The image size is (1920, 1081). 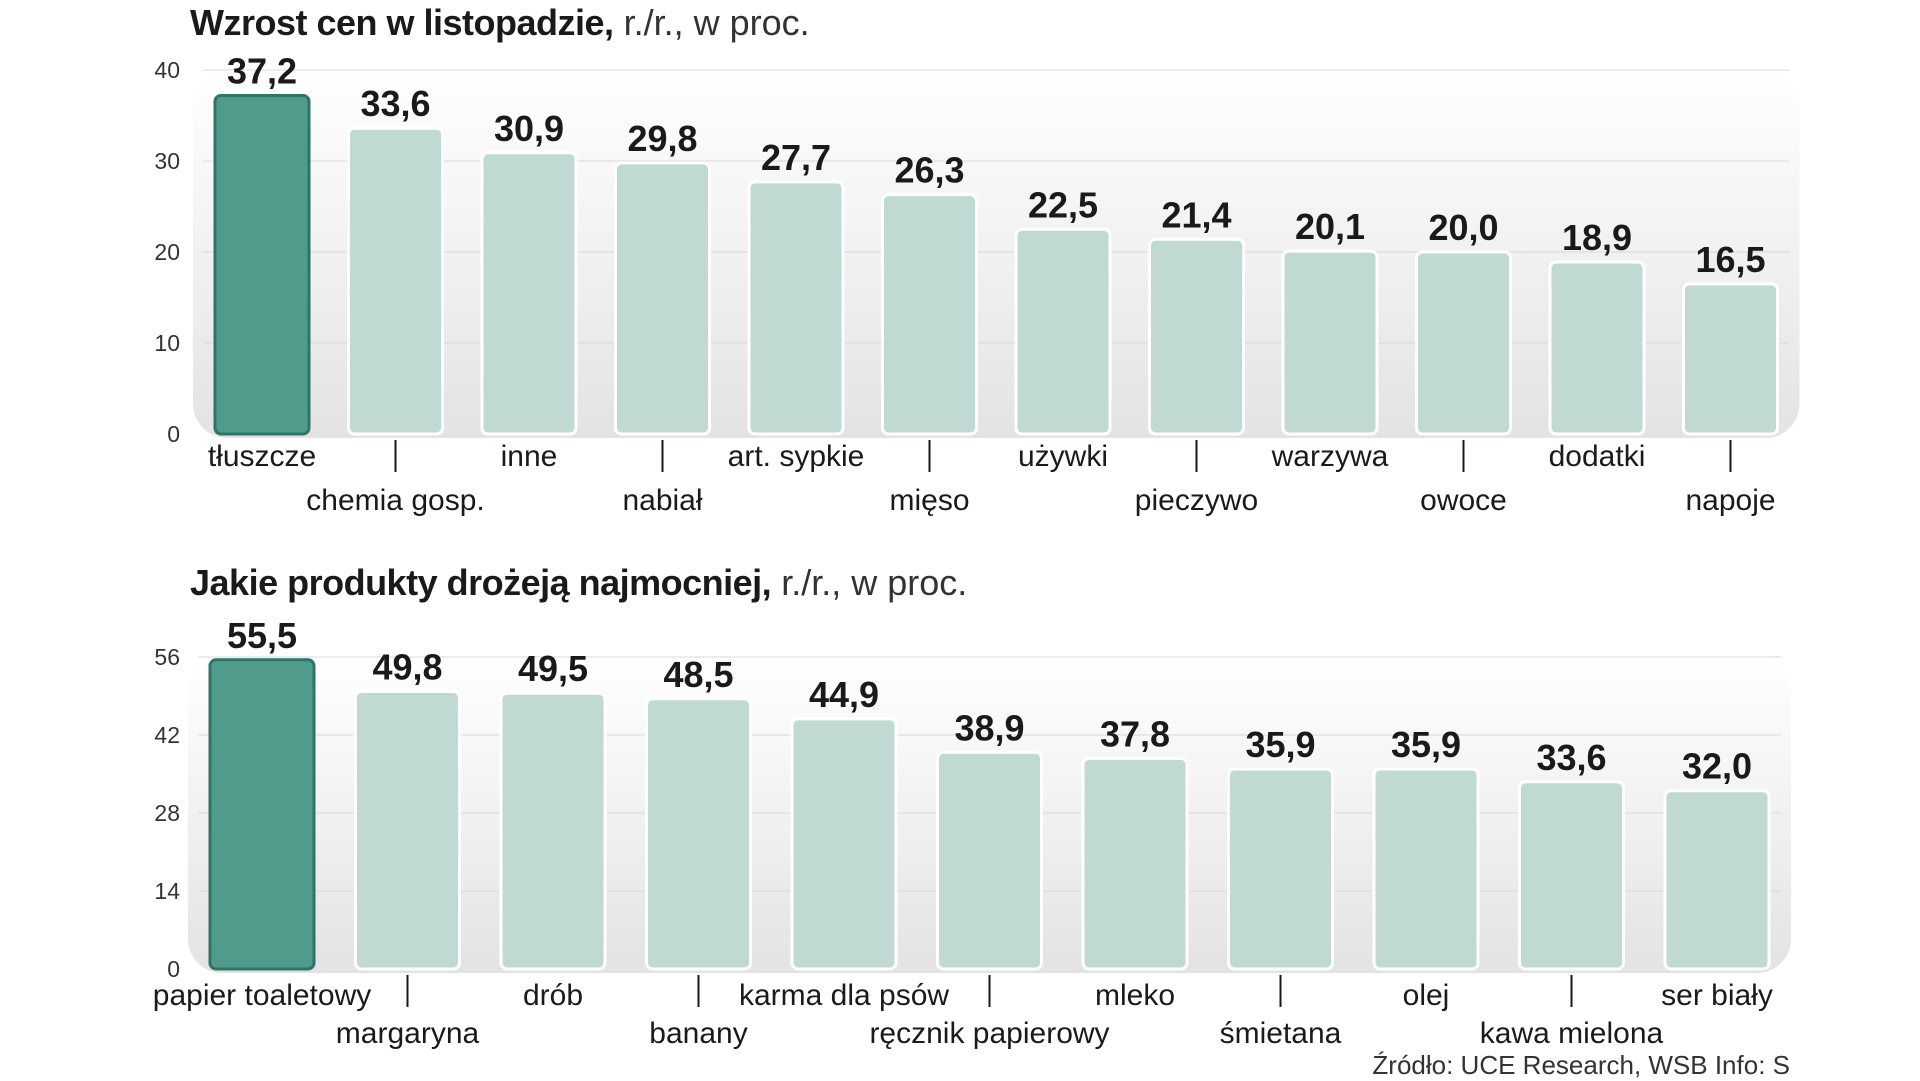 I want to click on chart-1-value-label: 26,3, so click(x=929, y=170).